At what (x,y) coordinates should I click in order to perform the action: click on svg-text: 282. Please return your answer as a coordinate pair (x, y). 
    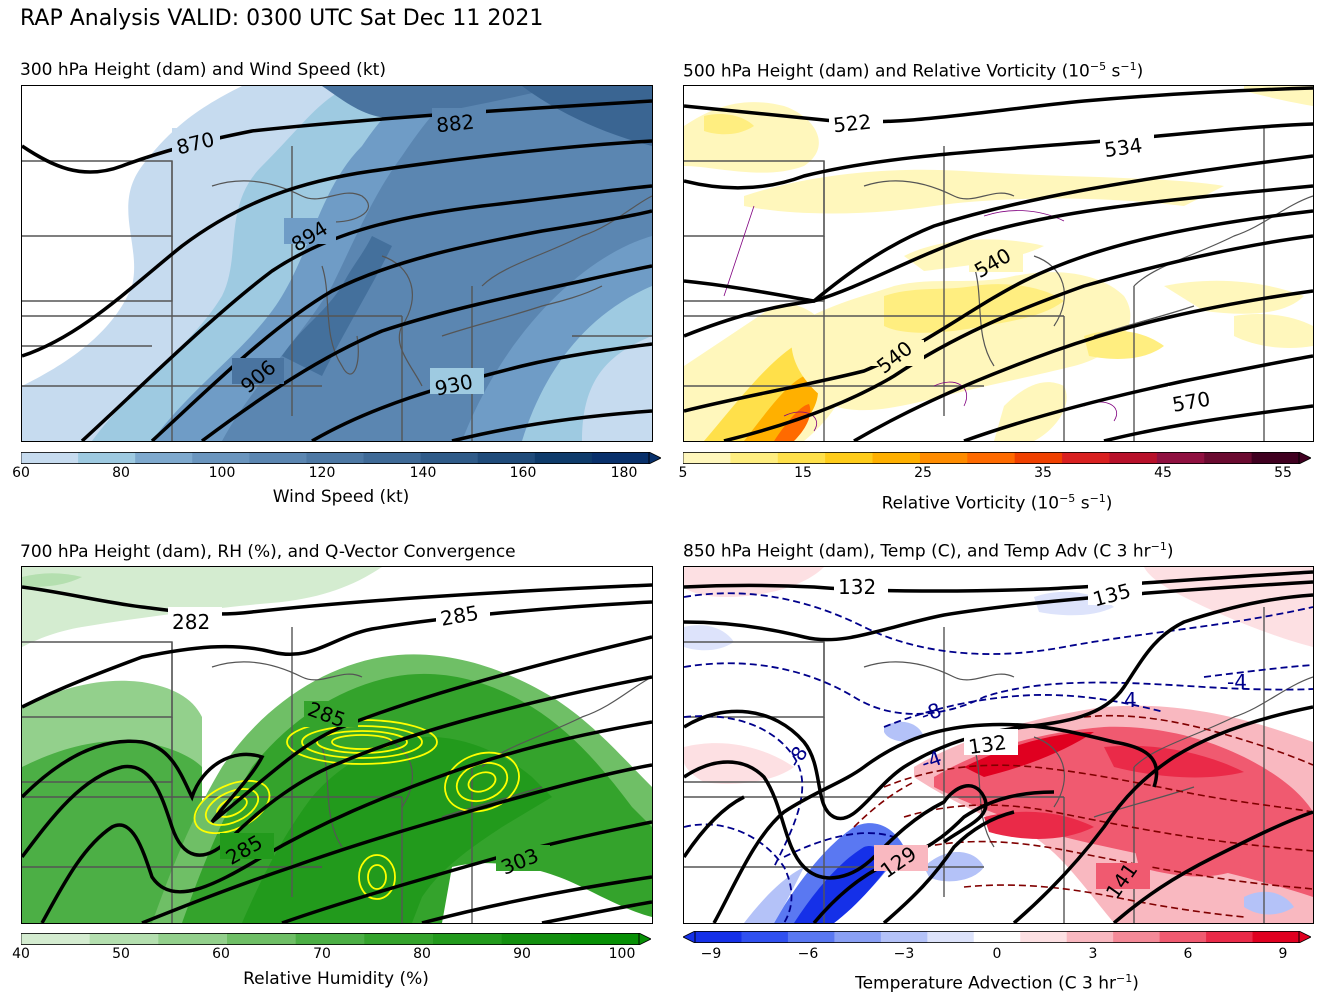
    Looking at the image, I should click on (191, 622).